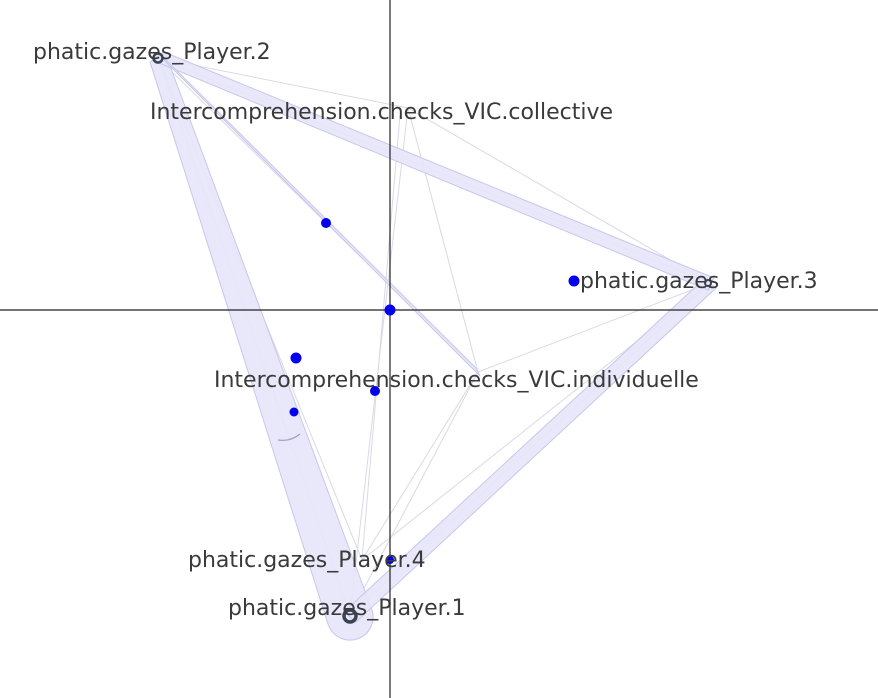 Image resolution: width=878 pixels, height=698 pixels. What do you see at coordinates (381, 112) in the screenshot?
I see `label-collective: Intercomprehension.checks_VIC.collective` at bounding box center [381, 112].